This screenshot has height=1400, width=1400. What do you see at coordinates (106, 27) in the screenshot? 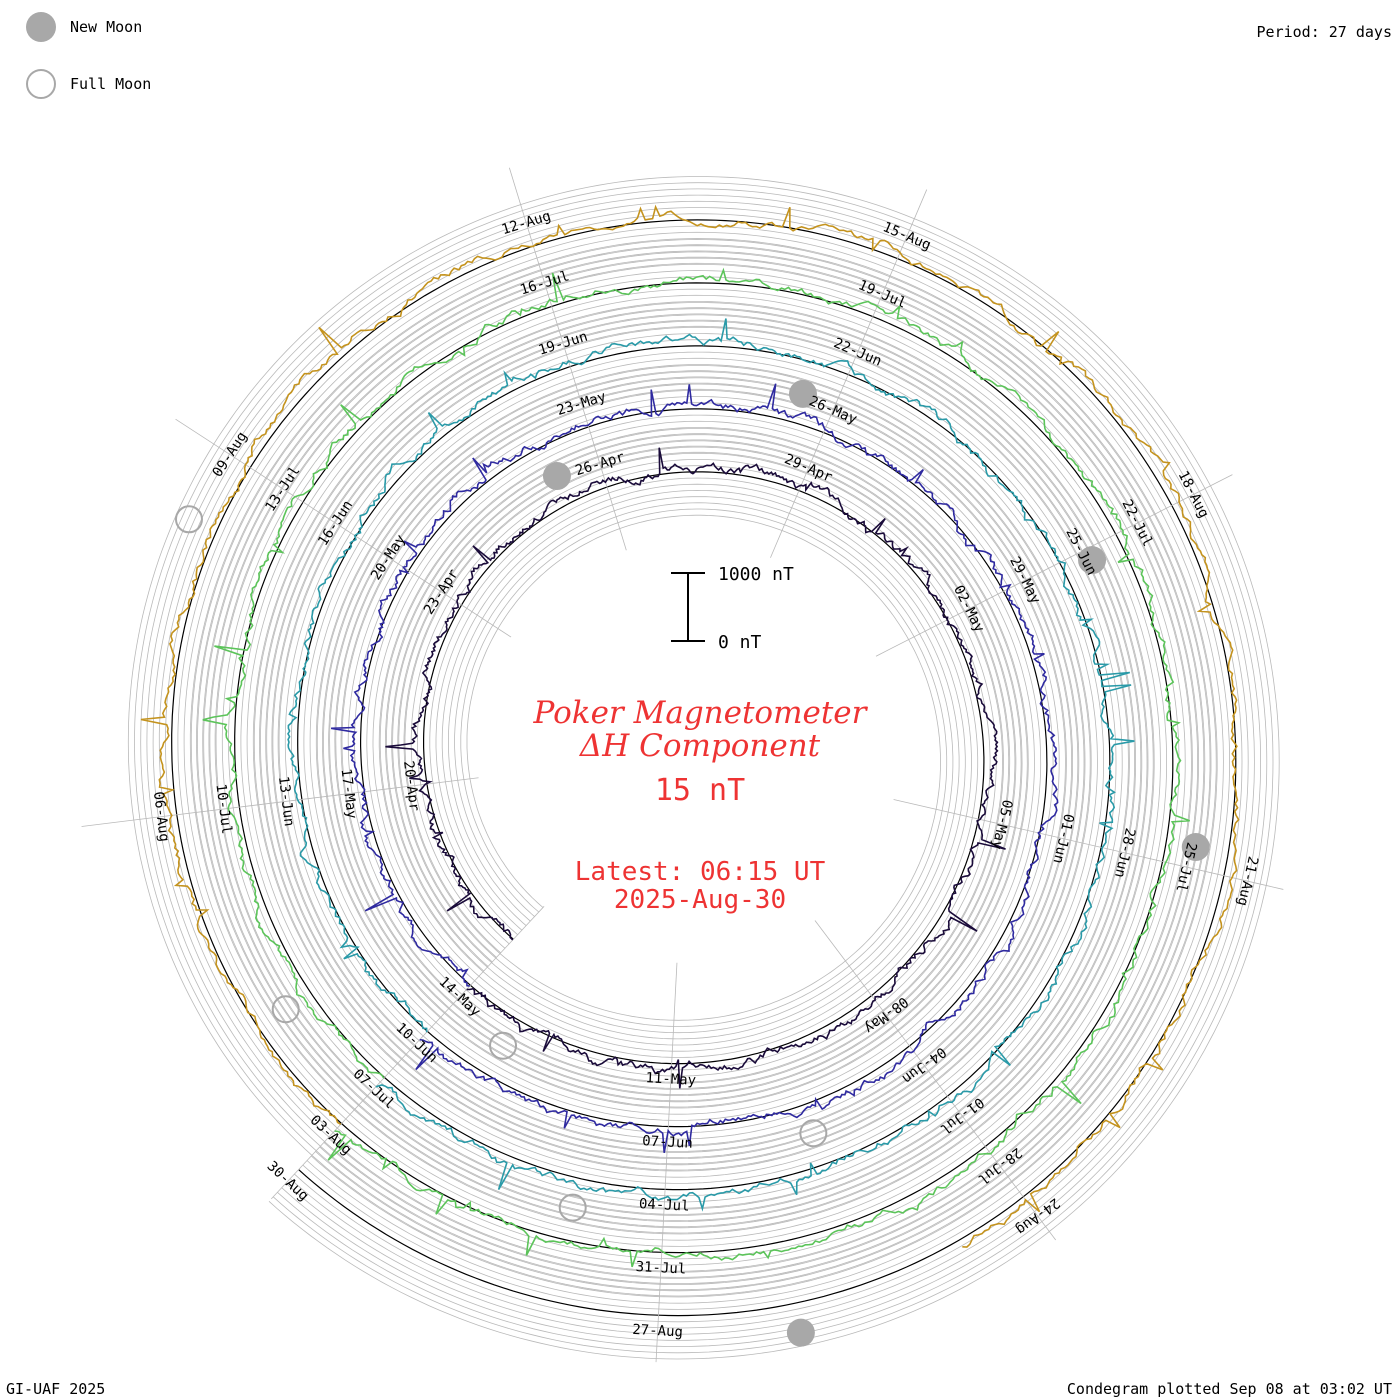
I see `legend-new-moon-label: New Moon` at bounding box center [106, 27].